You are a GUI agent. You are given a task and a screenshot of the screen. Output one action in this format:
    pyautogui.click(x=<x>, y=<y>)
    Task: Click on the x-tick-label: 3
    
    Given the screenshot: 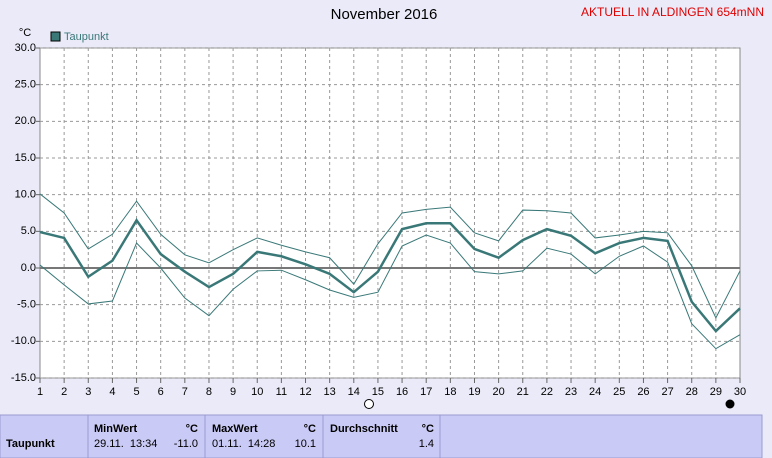 What is the action you would take?
    pyautogui.click(x=88, y=392)
    